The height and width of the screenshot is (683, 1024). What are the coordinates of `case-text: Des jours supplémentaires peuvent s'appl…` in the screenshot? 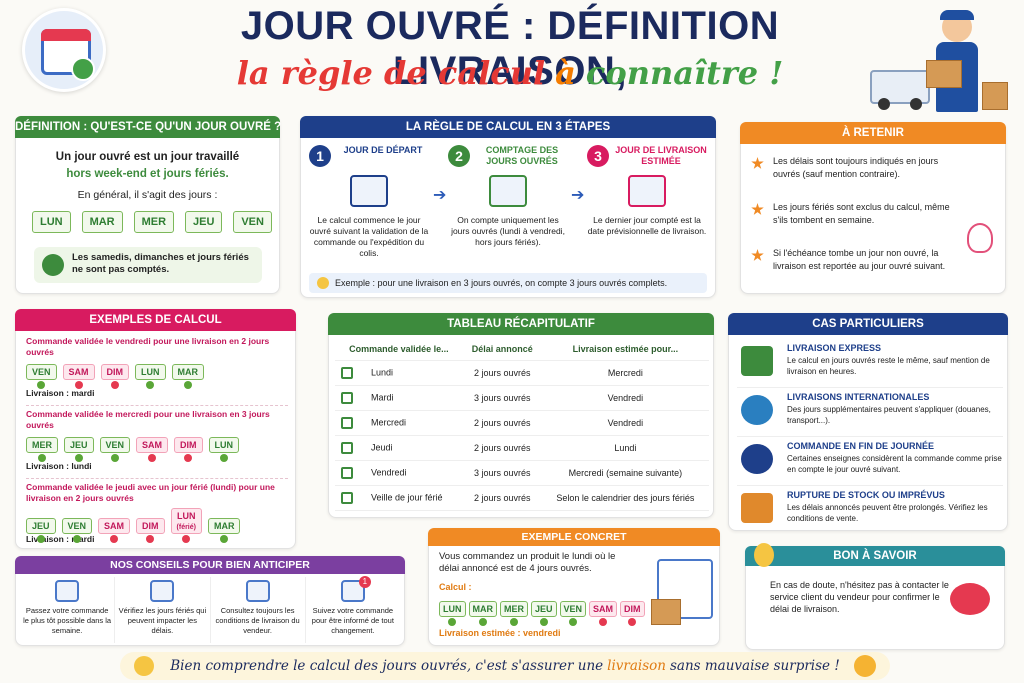 It's located at (889, 415).